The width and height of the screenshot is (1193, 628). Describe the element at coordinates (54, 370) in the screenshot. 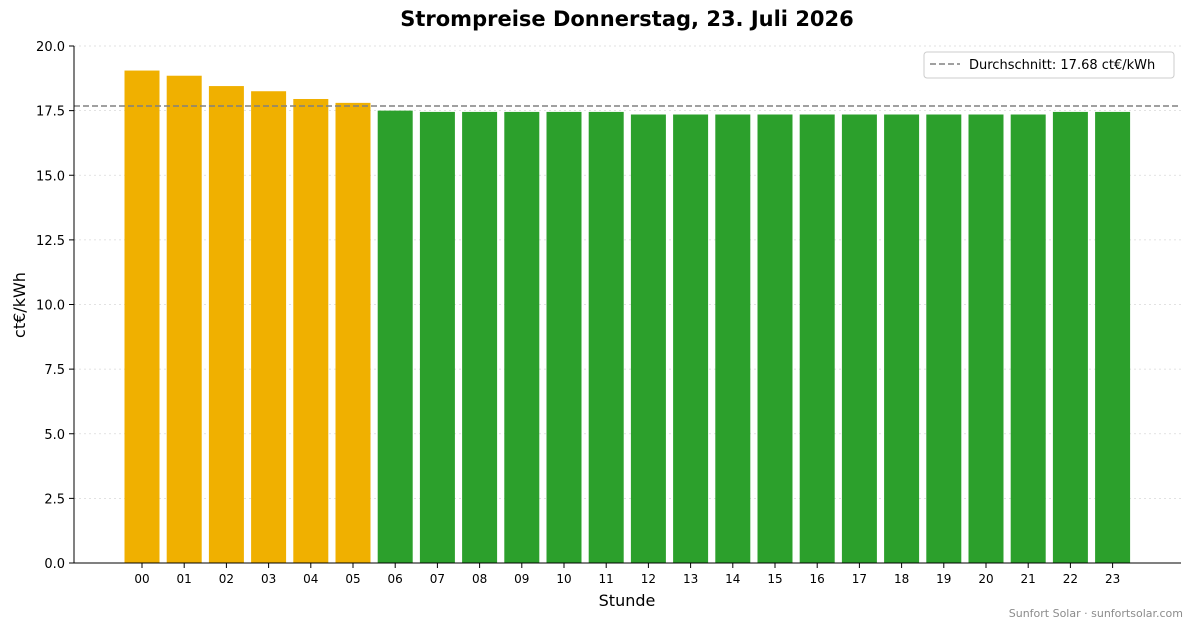

I see `y-tick-label: 7.5` at that location.